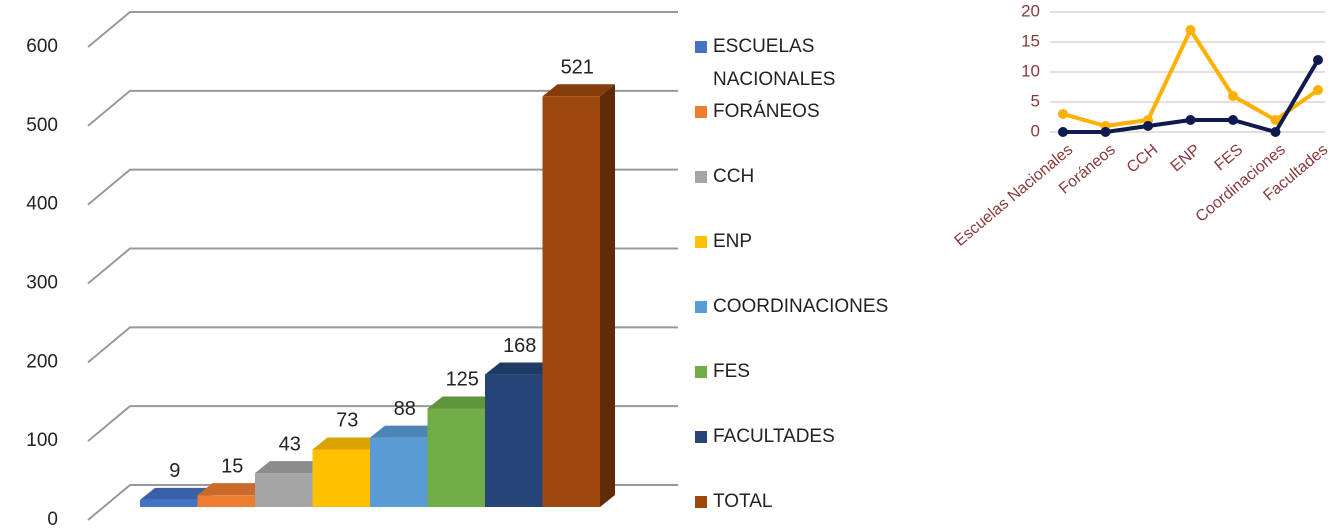  What do you see at coordinates (42, 125) in the screenshot?
I see `y-tick-label: 500` at bounding box center [42, 125].